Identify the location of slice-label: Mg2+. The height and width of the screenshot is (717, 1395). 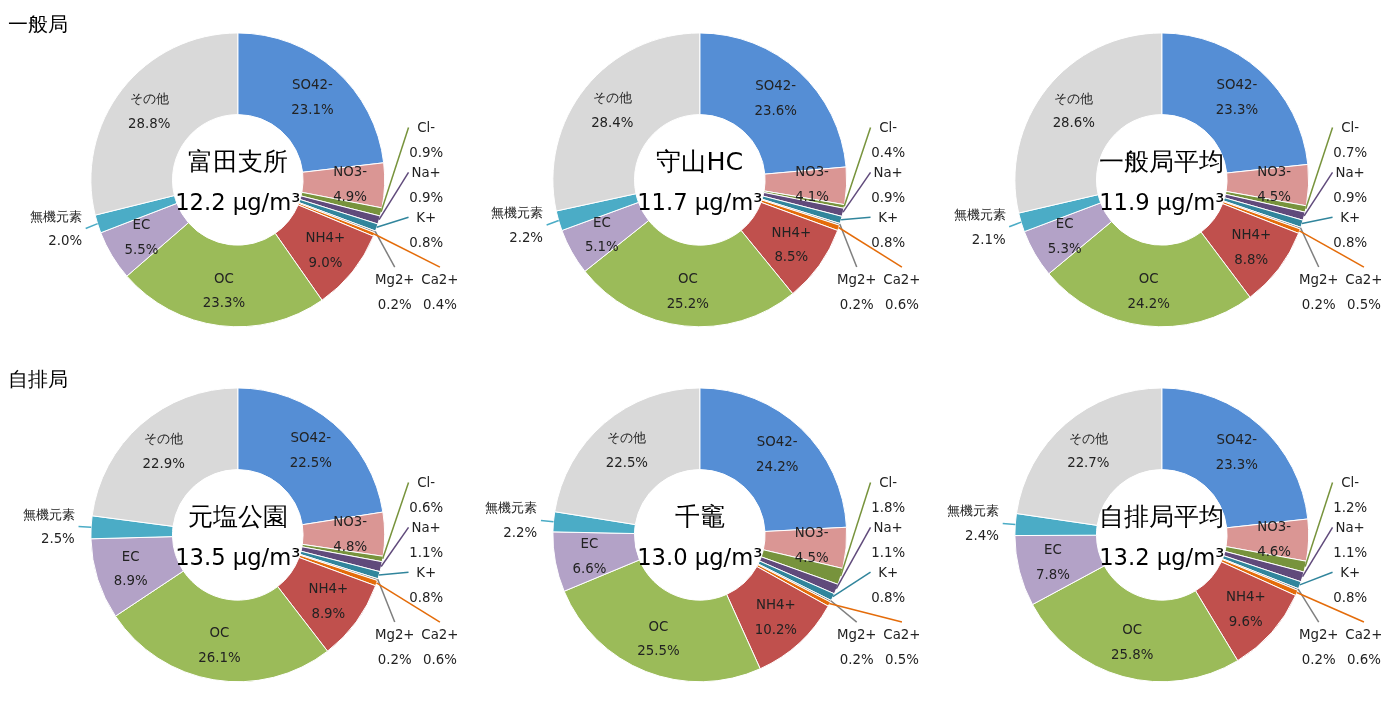
(394, 280).